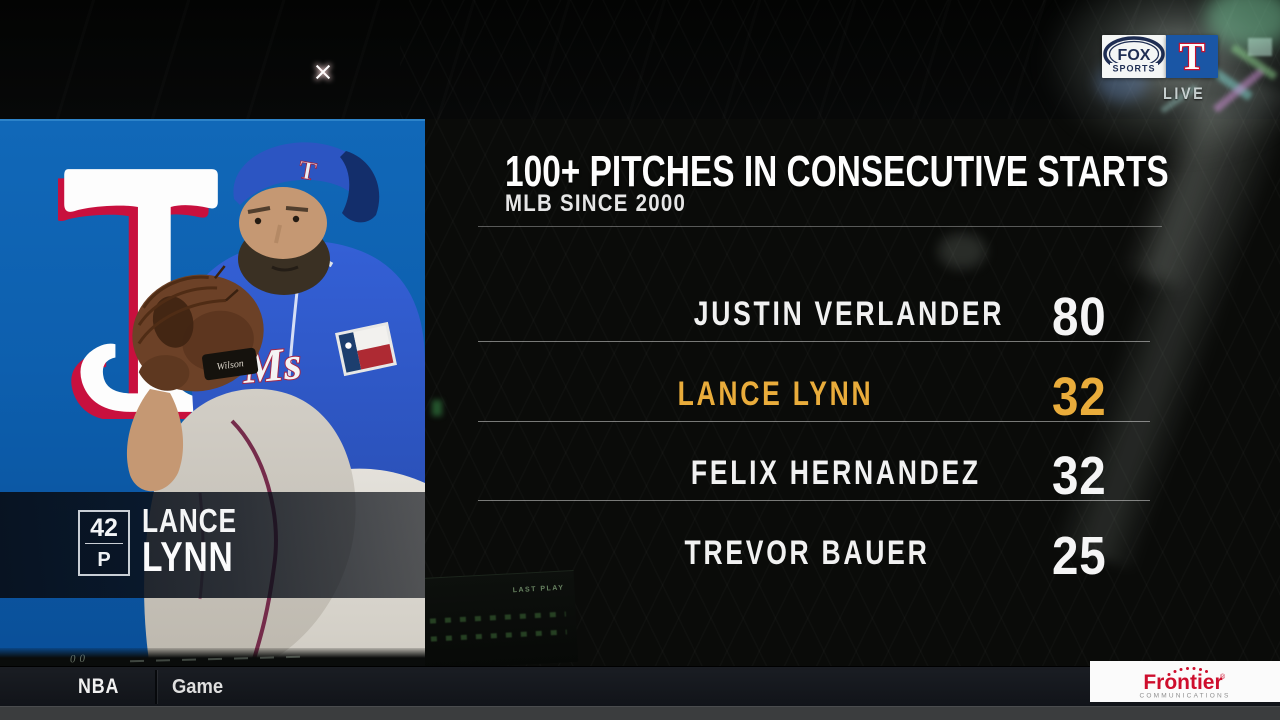 The height and width of the screenshot is (720, 1280). What do you see at coordinates (98, 686) in the screenshot?
I see `ticker-league-label: NBA` at bounding box center [98, 686].